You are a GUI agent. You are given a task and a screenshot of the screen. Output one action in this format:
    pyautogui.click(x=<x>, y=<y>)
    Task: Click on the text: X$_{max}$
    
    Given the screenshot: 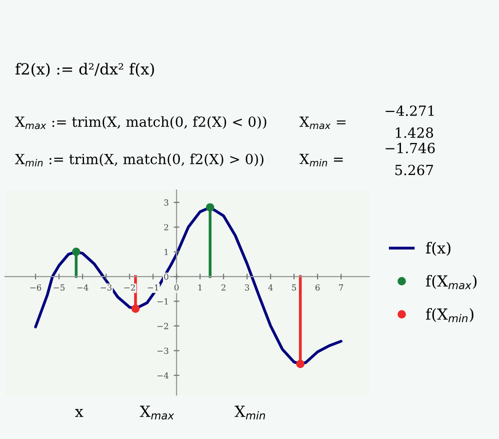 What is the action you would take?
    pyautogui.click(x=157, y=413)
    